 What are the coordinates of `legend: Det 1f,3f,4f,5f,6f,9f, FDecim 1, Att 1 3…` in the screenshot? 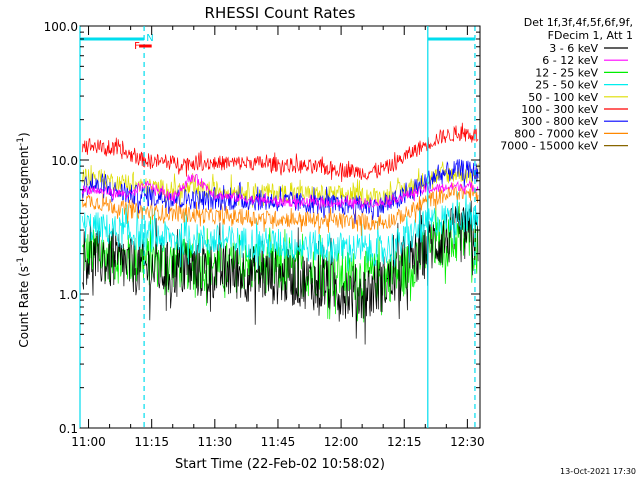 It's located at (566, 84).